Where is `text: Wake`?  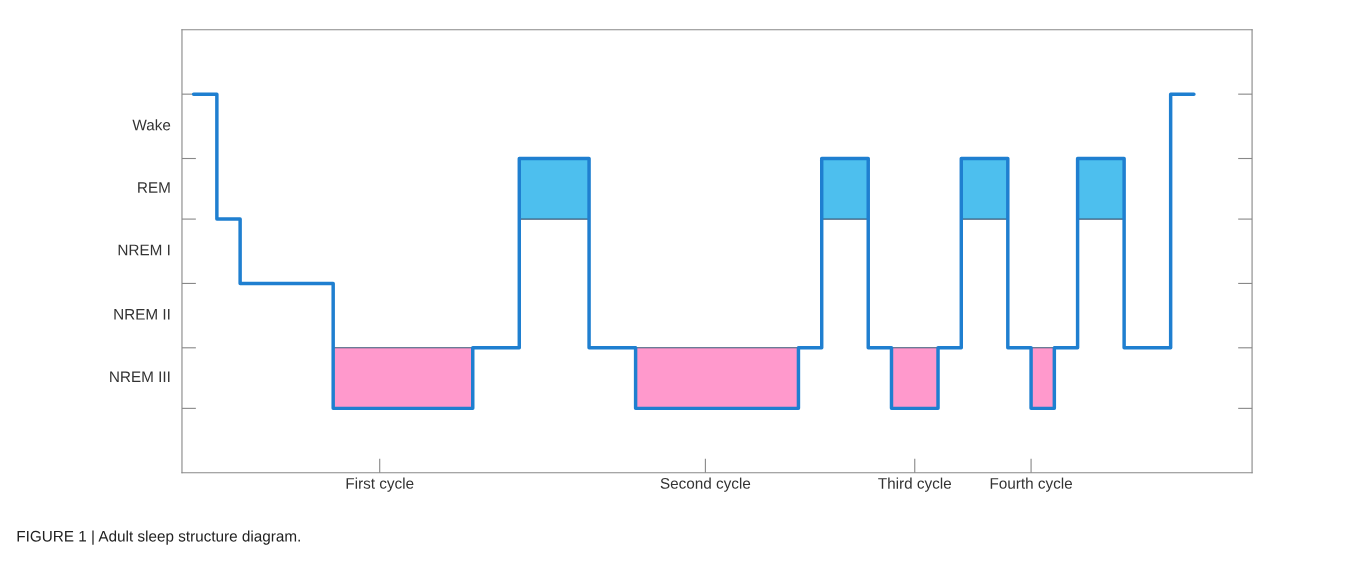
text: Wake is located at coordinates (151, 125).